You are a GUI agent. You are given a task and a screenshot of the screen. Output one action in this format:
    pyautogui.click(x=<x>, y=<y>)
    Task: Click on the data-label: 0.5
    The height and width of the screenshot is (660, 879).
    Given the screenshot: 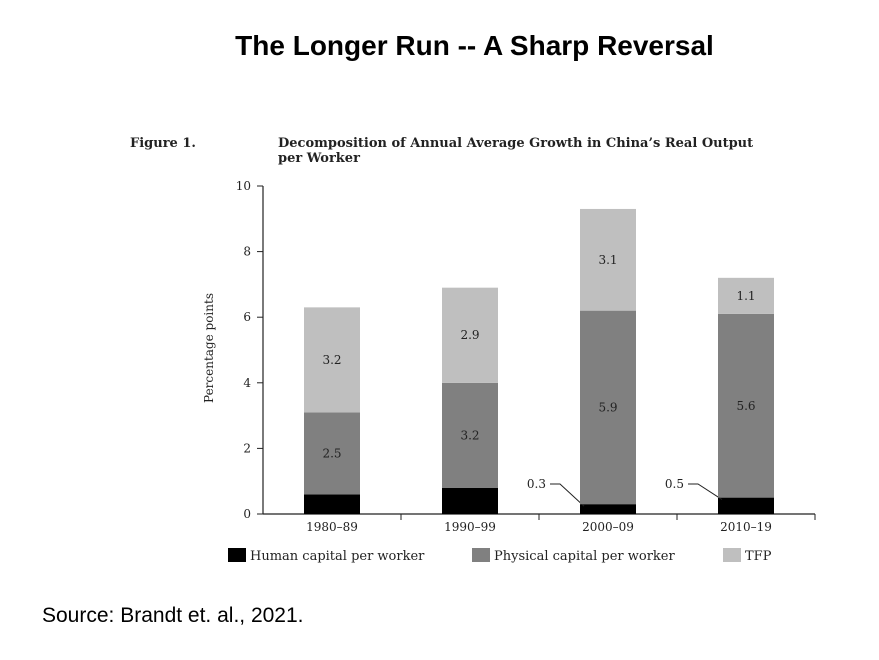 What is the action you would take?
    pyautogui.click(x=674, y=484)
    